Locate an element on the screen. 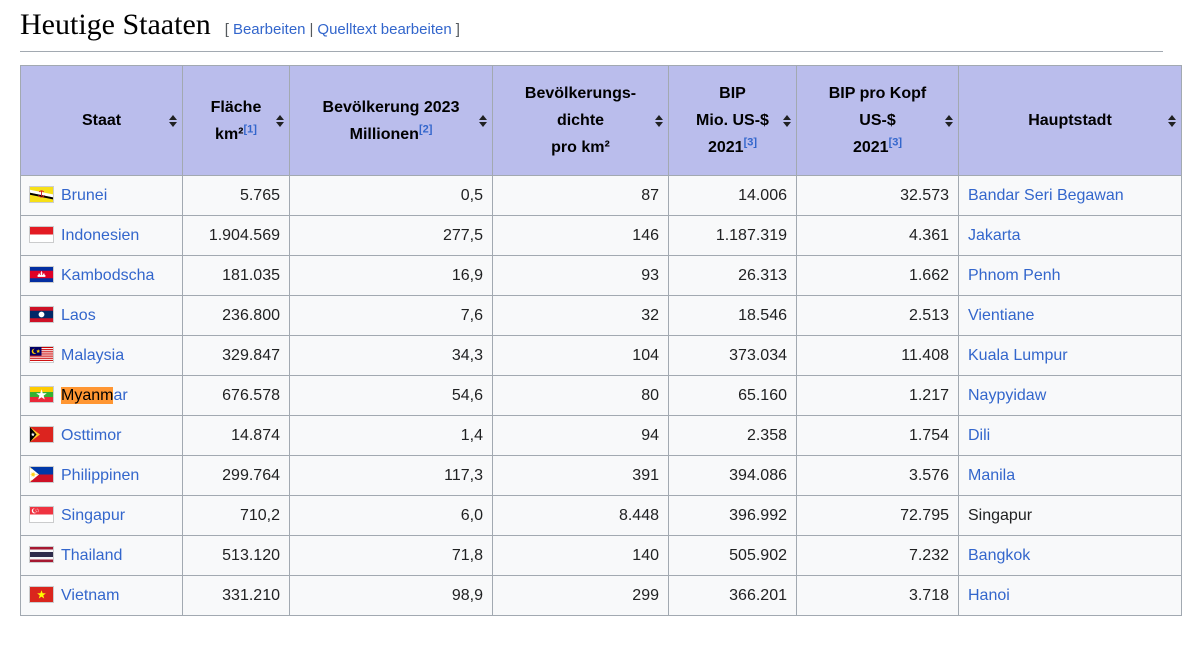 The image size is (1183, 651). column-header-bip: BIP Mio. US-$ 2021[3] is located at coordinates (732, 120).